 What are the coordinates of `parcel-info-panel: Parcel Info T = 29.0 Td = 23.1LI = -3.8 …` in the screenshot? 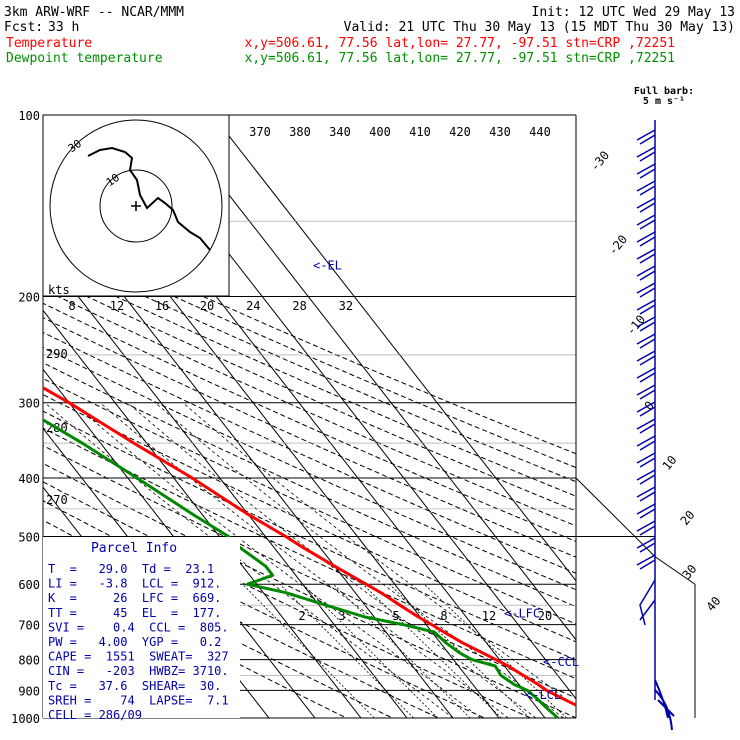 It's located at (141, 629).